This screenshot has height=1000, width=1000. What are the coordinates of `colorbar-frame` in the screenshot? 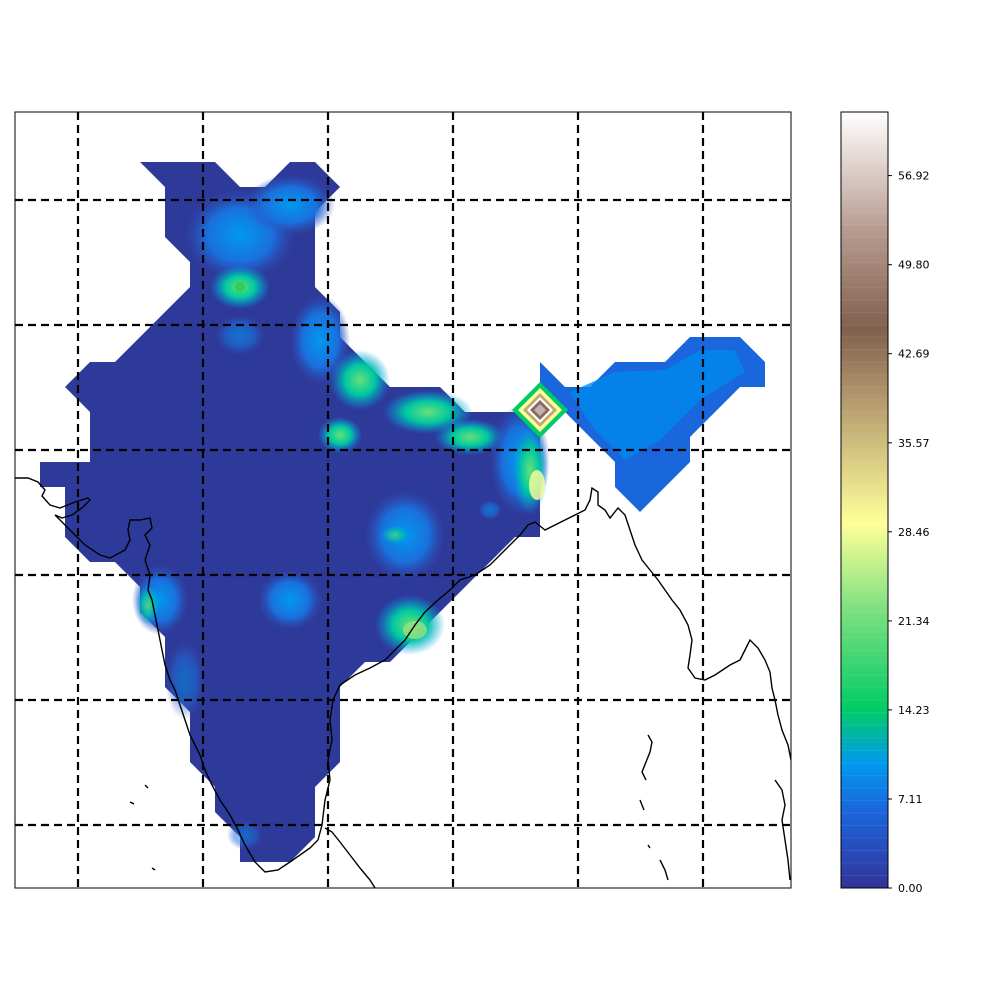 It's located at (864, 500).